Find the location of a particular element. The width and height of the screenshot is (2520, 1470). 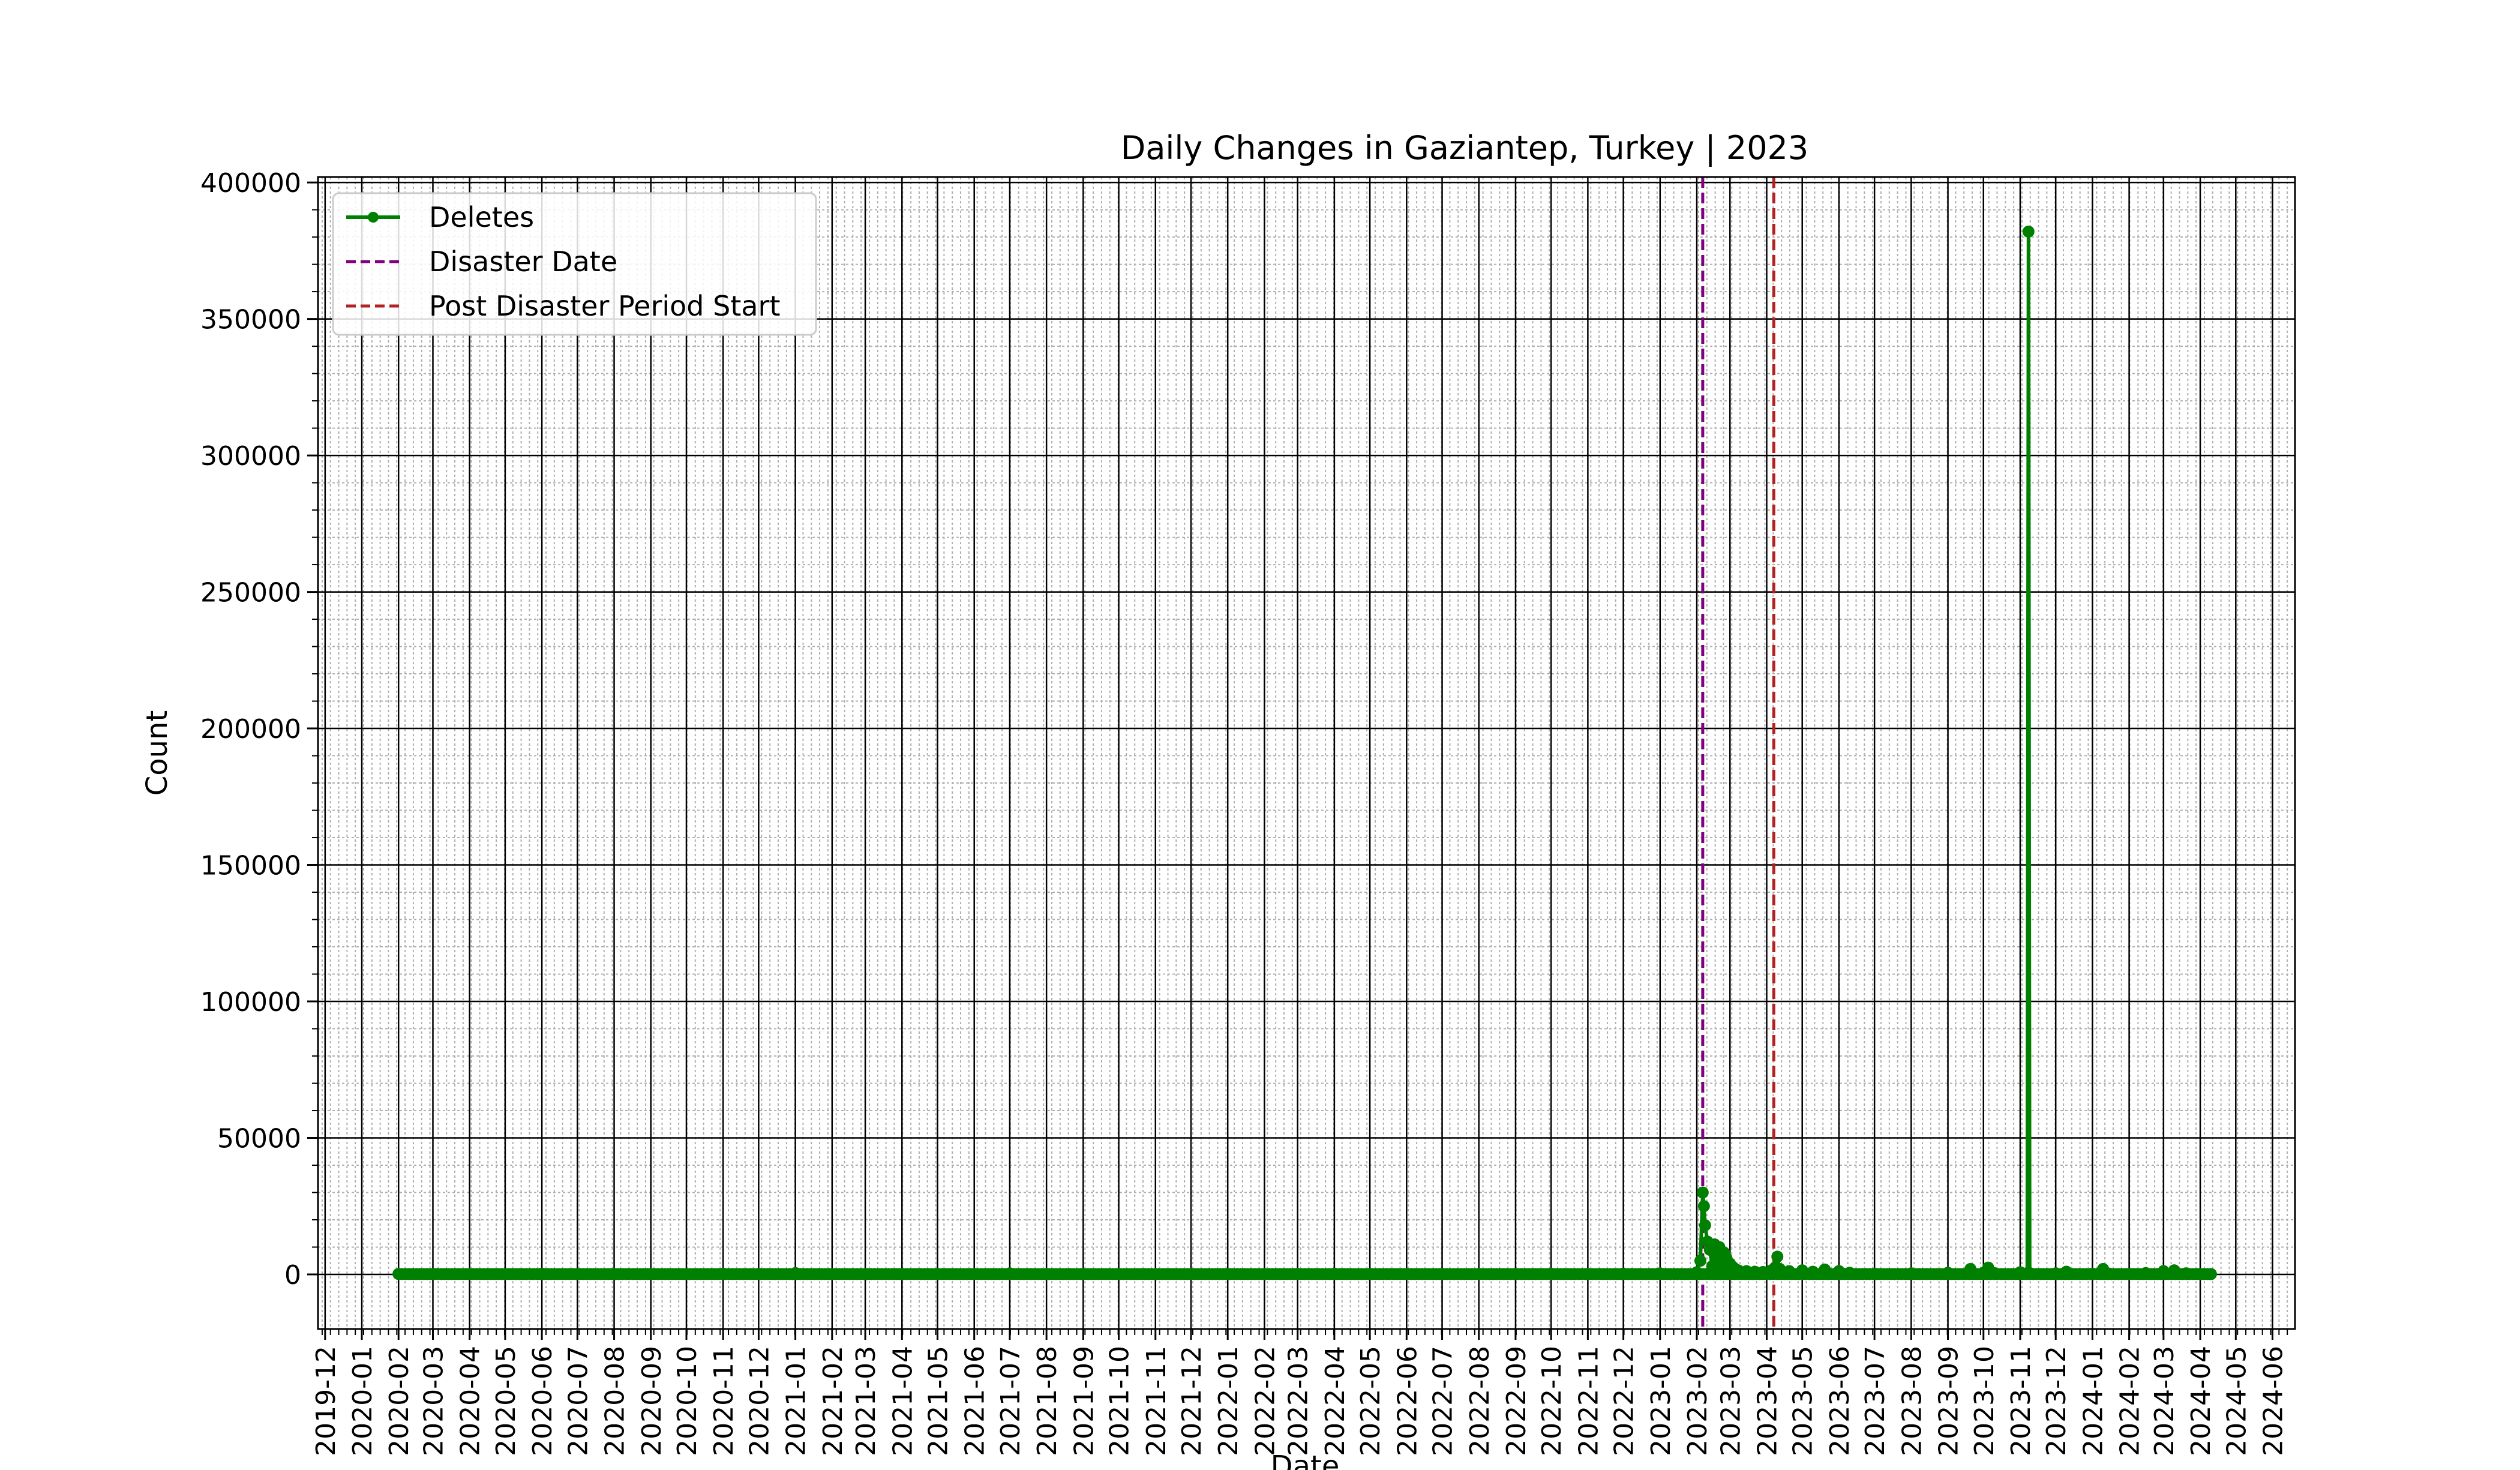

legend-box is located at coordinates (574, 264).